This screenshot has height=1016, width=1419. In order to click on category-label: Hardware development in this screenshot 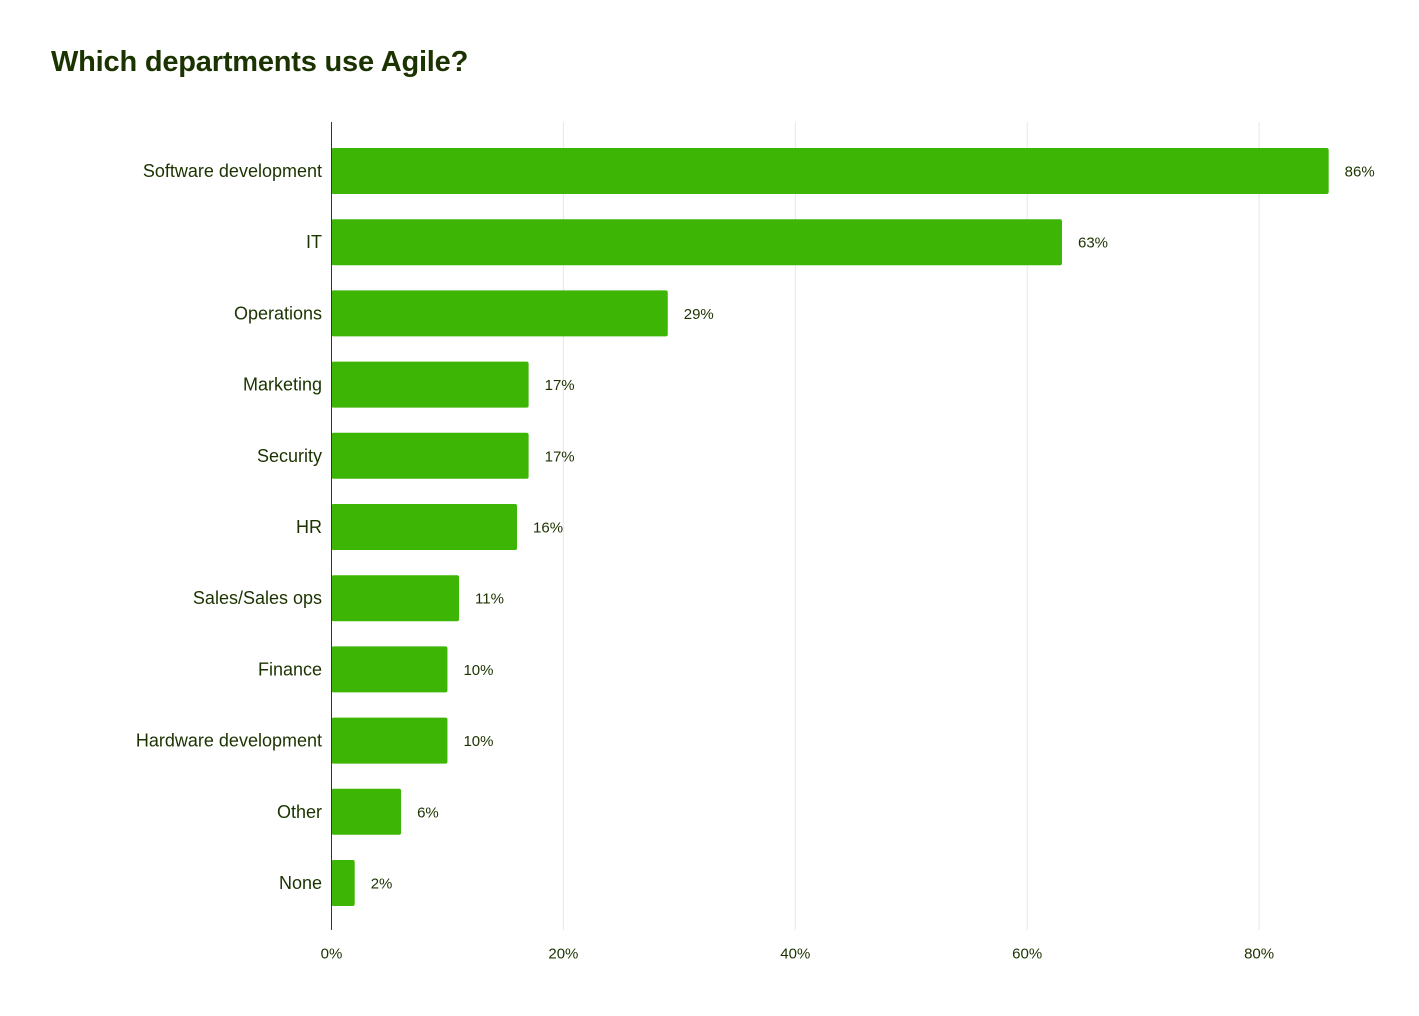, I will do `click(229, 741)`.